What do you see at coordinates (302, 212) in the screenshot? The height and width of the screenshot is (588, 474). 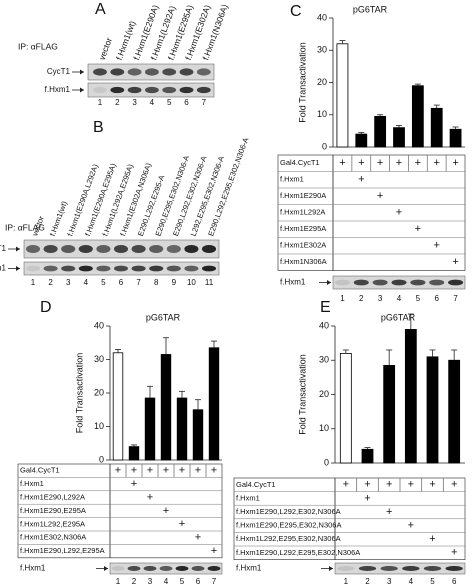 I see `row-label: f.Hxm1L292A` at bounding box center [302, 212].